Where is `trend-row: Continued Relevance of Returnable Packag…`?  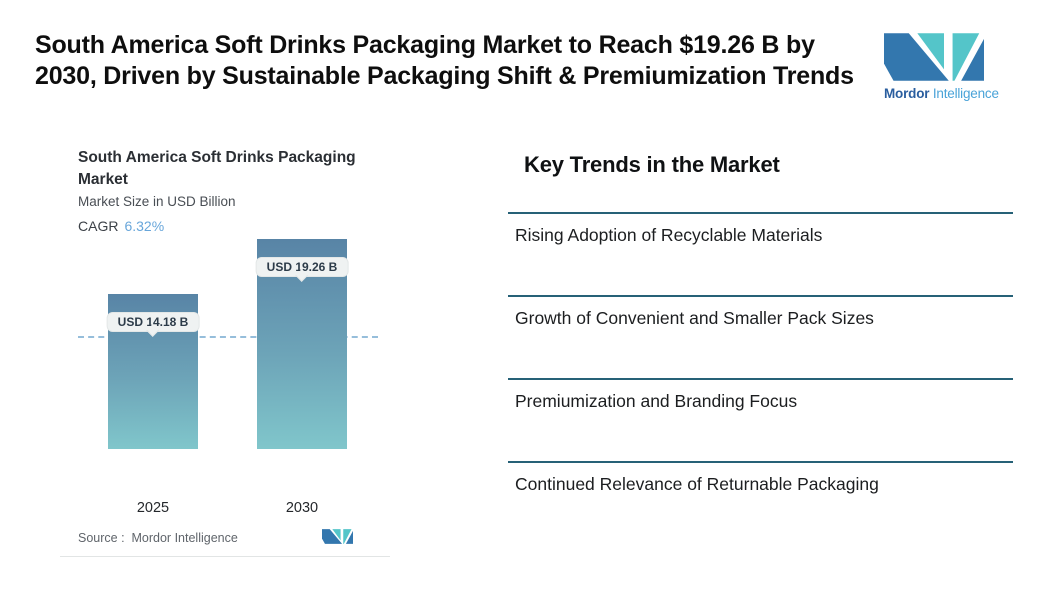 trend-row: Continued Relevance of Returnable Packag… is located at coordinates (760, 478).